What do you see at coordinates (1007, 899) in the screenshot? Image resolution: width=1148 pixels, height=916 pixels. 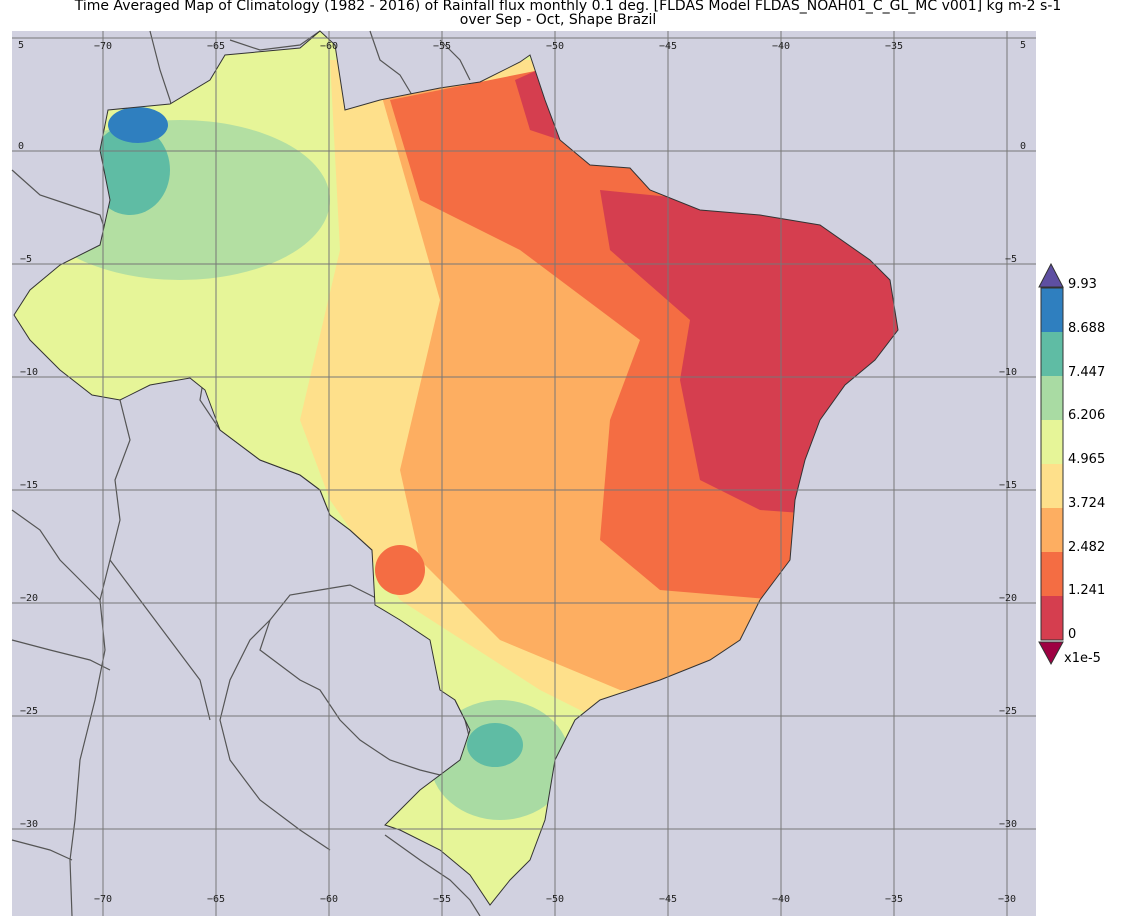 I see `lon-tick-bottom: −30` at bounding box center [1007, 899].